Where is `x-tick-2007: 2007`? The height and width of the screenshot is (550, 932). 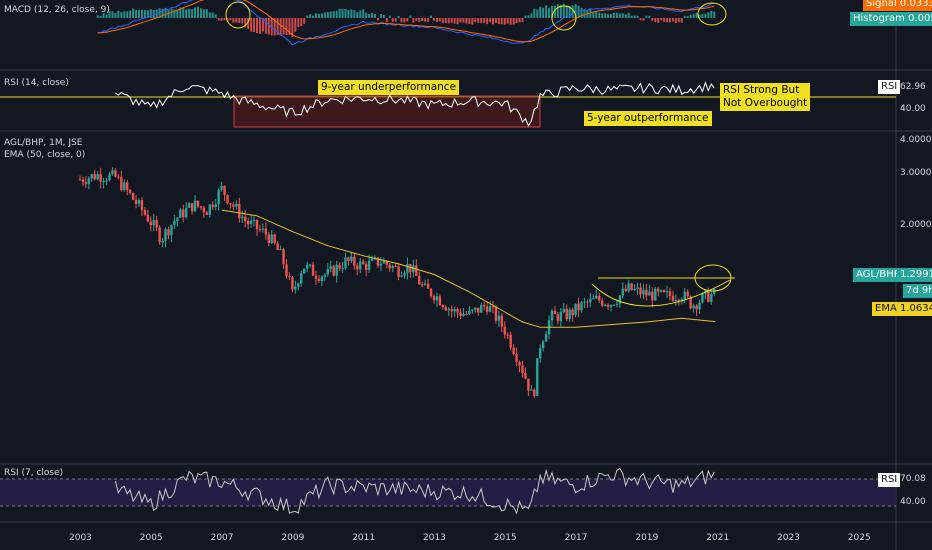
x-tick-2007: 2007 is located at coordinates (222, 538).